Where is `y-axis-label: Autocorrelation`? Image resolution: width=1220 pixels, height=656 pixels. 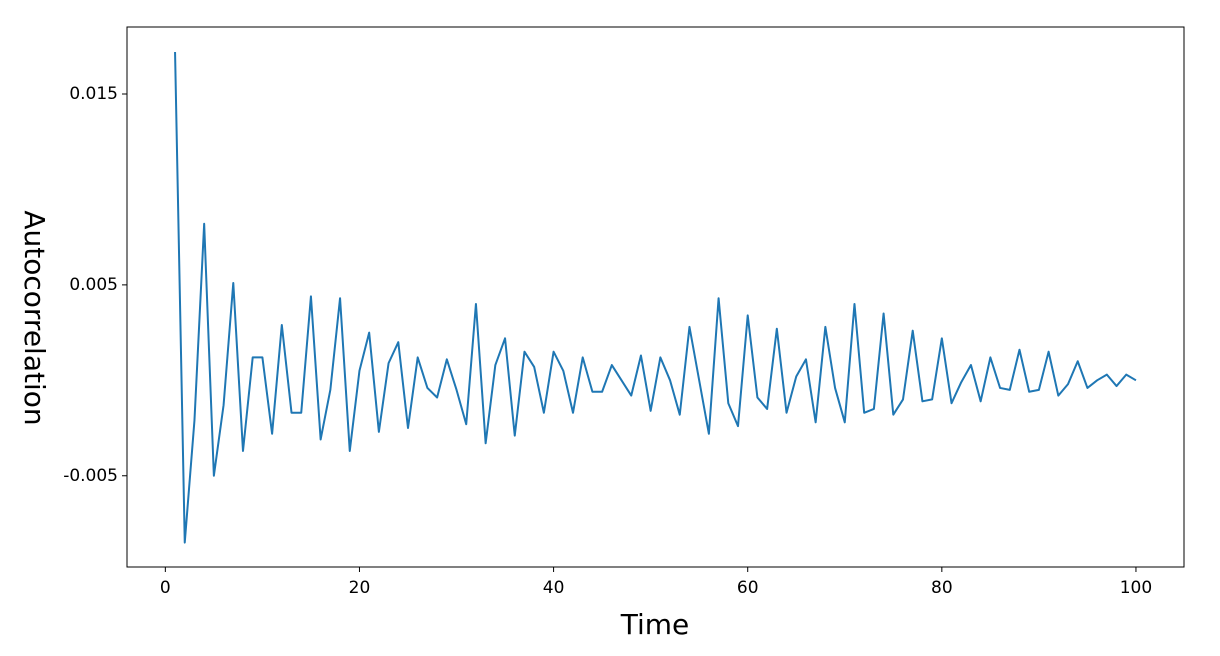 y-axis-label: Autocorrelation is located at coordinates (34, 317).